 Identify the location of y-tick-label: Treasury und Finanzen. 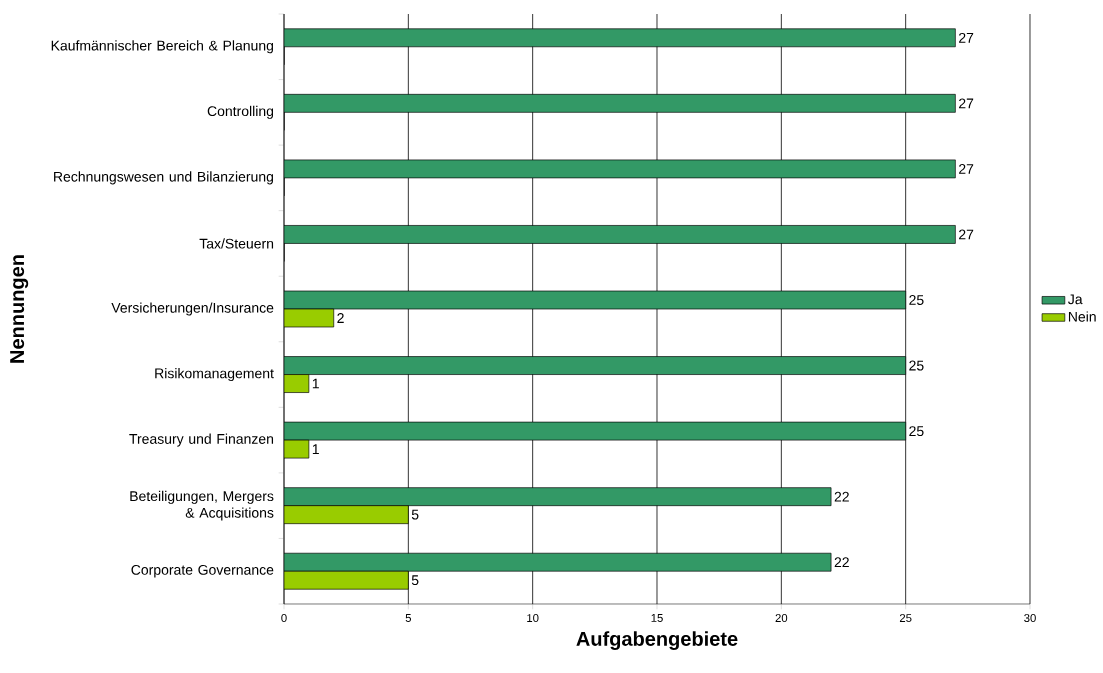
(201, 440).